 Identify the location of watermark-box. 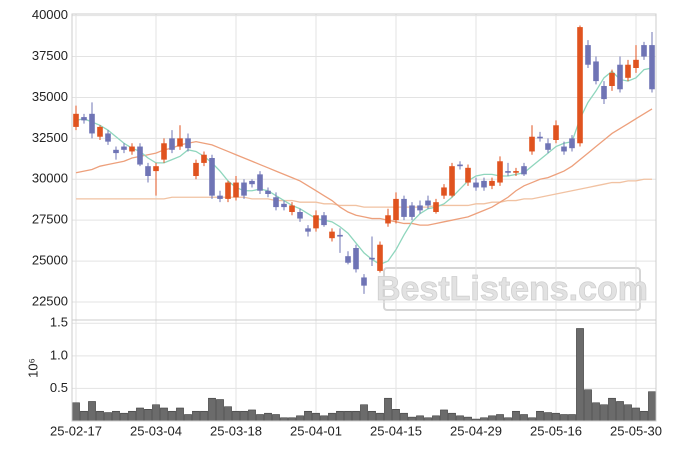
(512, 289).